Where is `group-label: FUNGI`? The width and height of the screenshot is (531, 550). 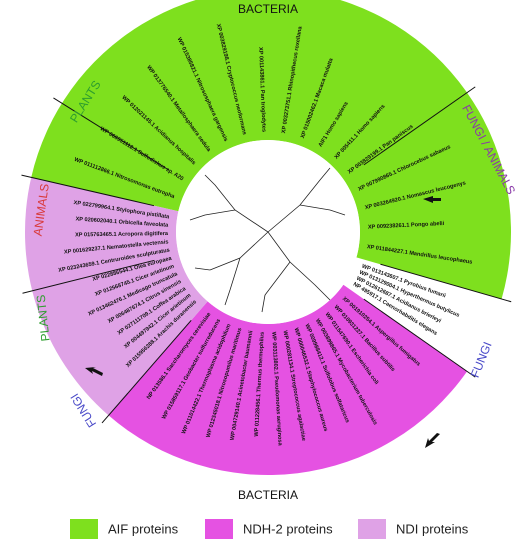
group-label: FUNGI is located at coordinates (481, 360).